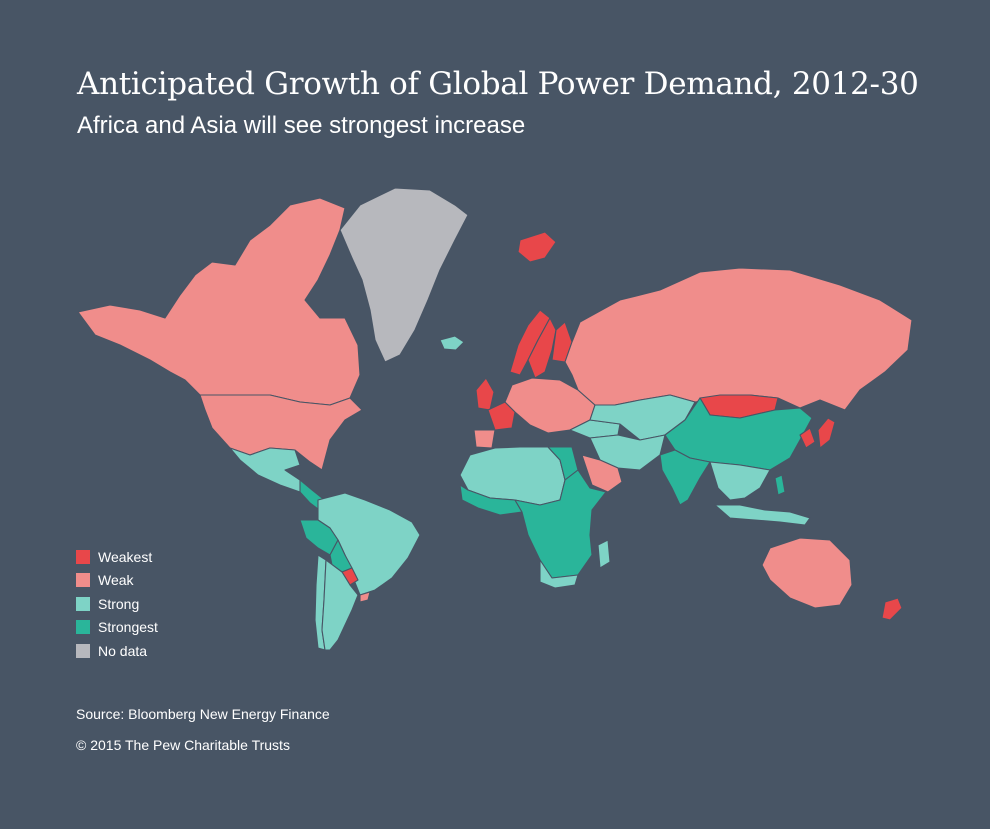  Describe the element at coordinates (595, 429) in the screenshot. I see `region-turkey` at that location.